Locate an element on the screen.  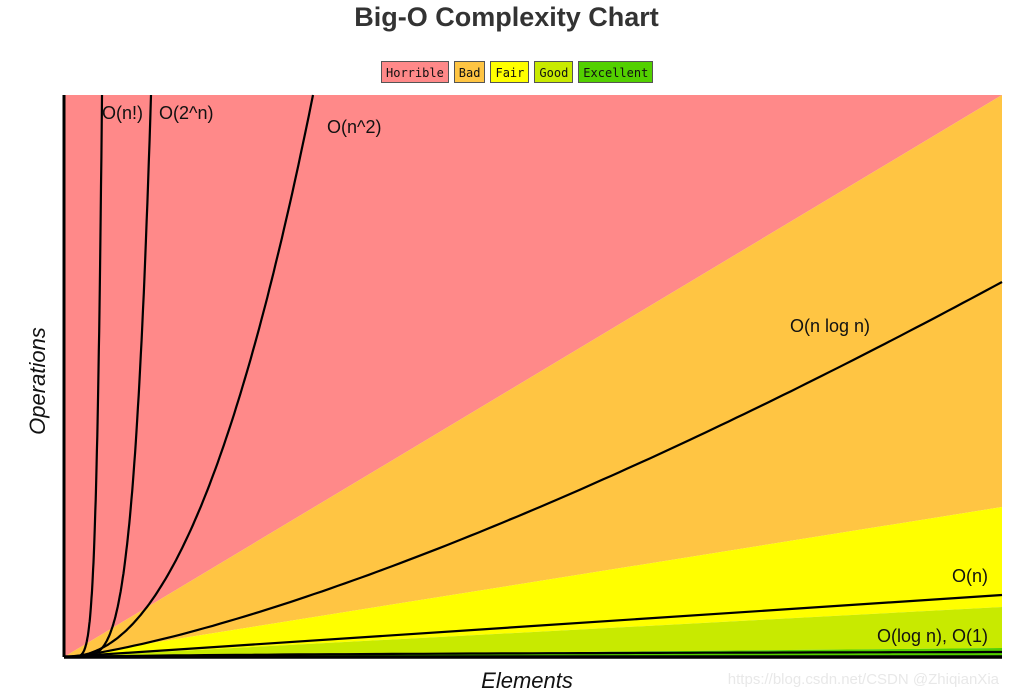
label-factorial: O(n!) is located at coordinates (122, 113).